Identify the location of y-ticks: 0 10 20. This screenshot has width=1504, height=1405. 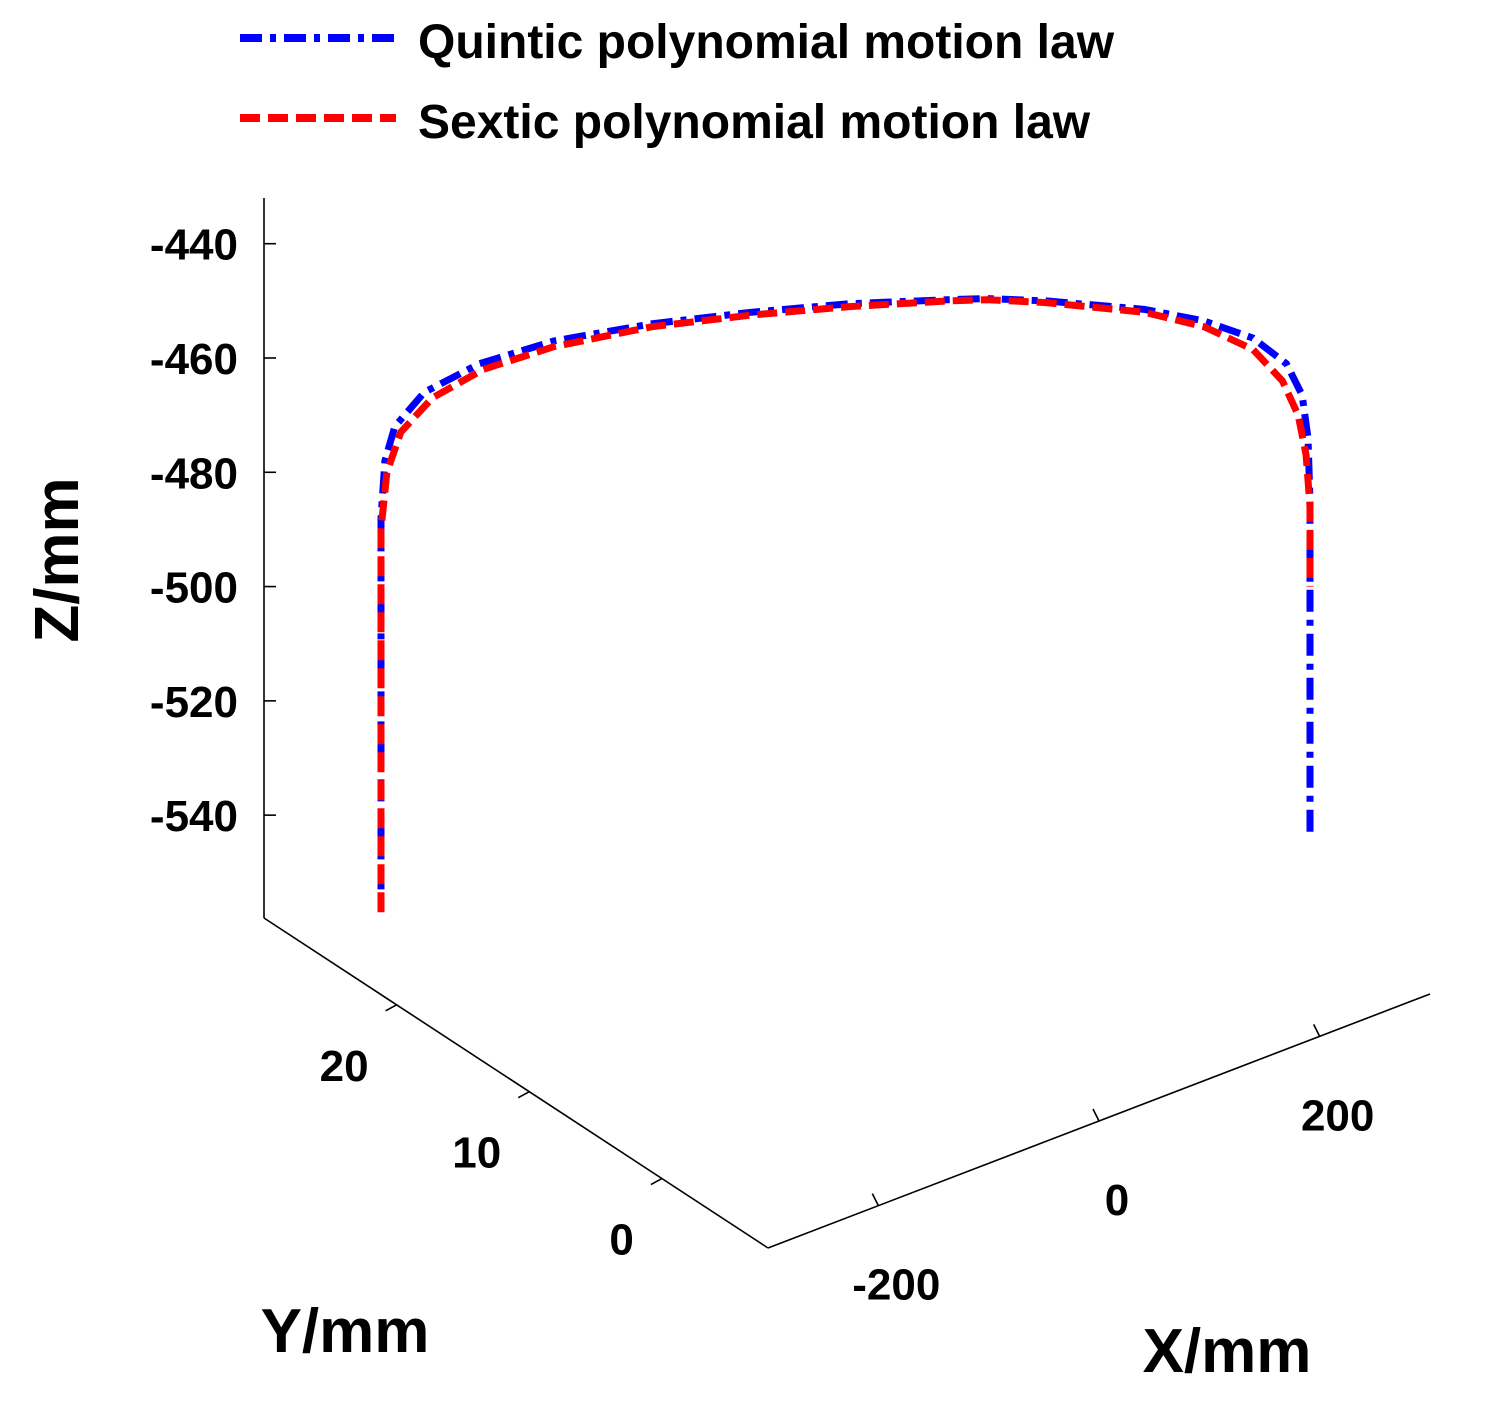
(491, 1134).